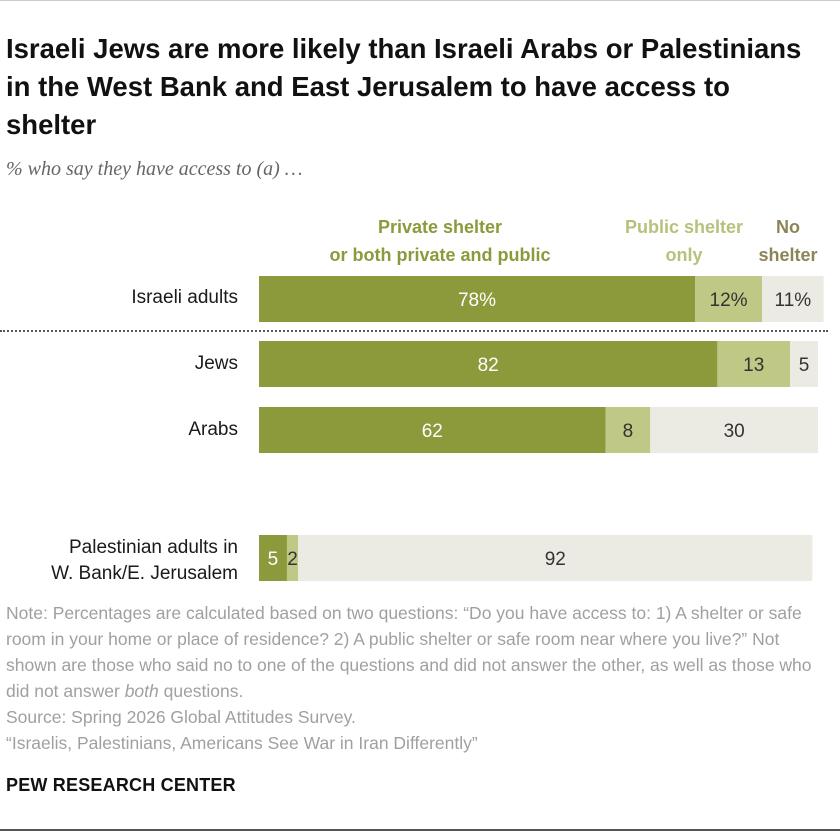 The width and height of the screenshot is (840, 832). I want to click on bar-label-arabs-none: 30, so click(734, 431).